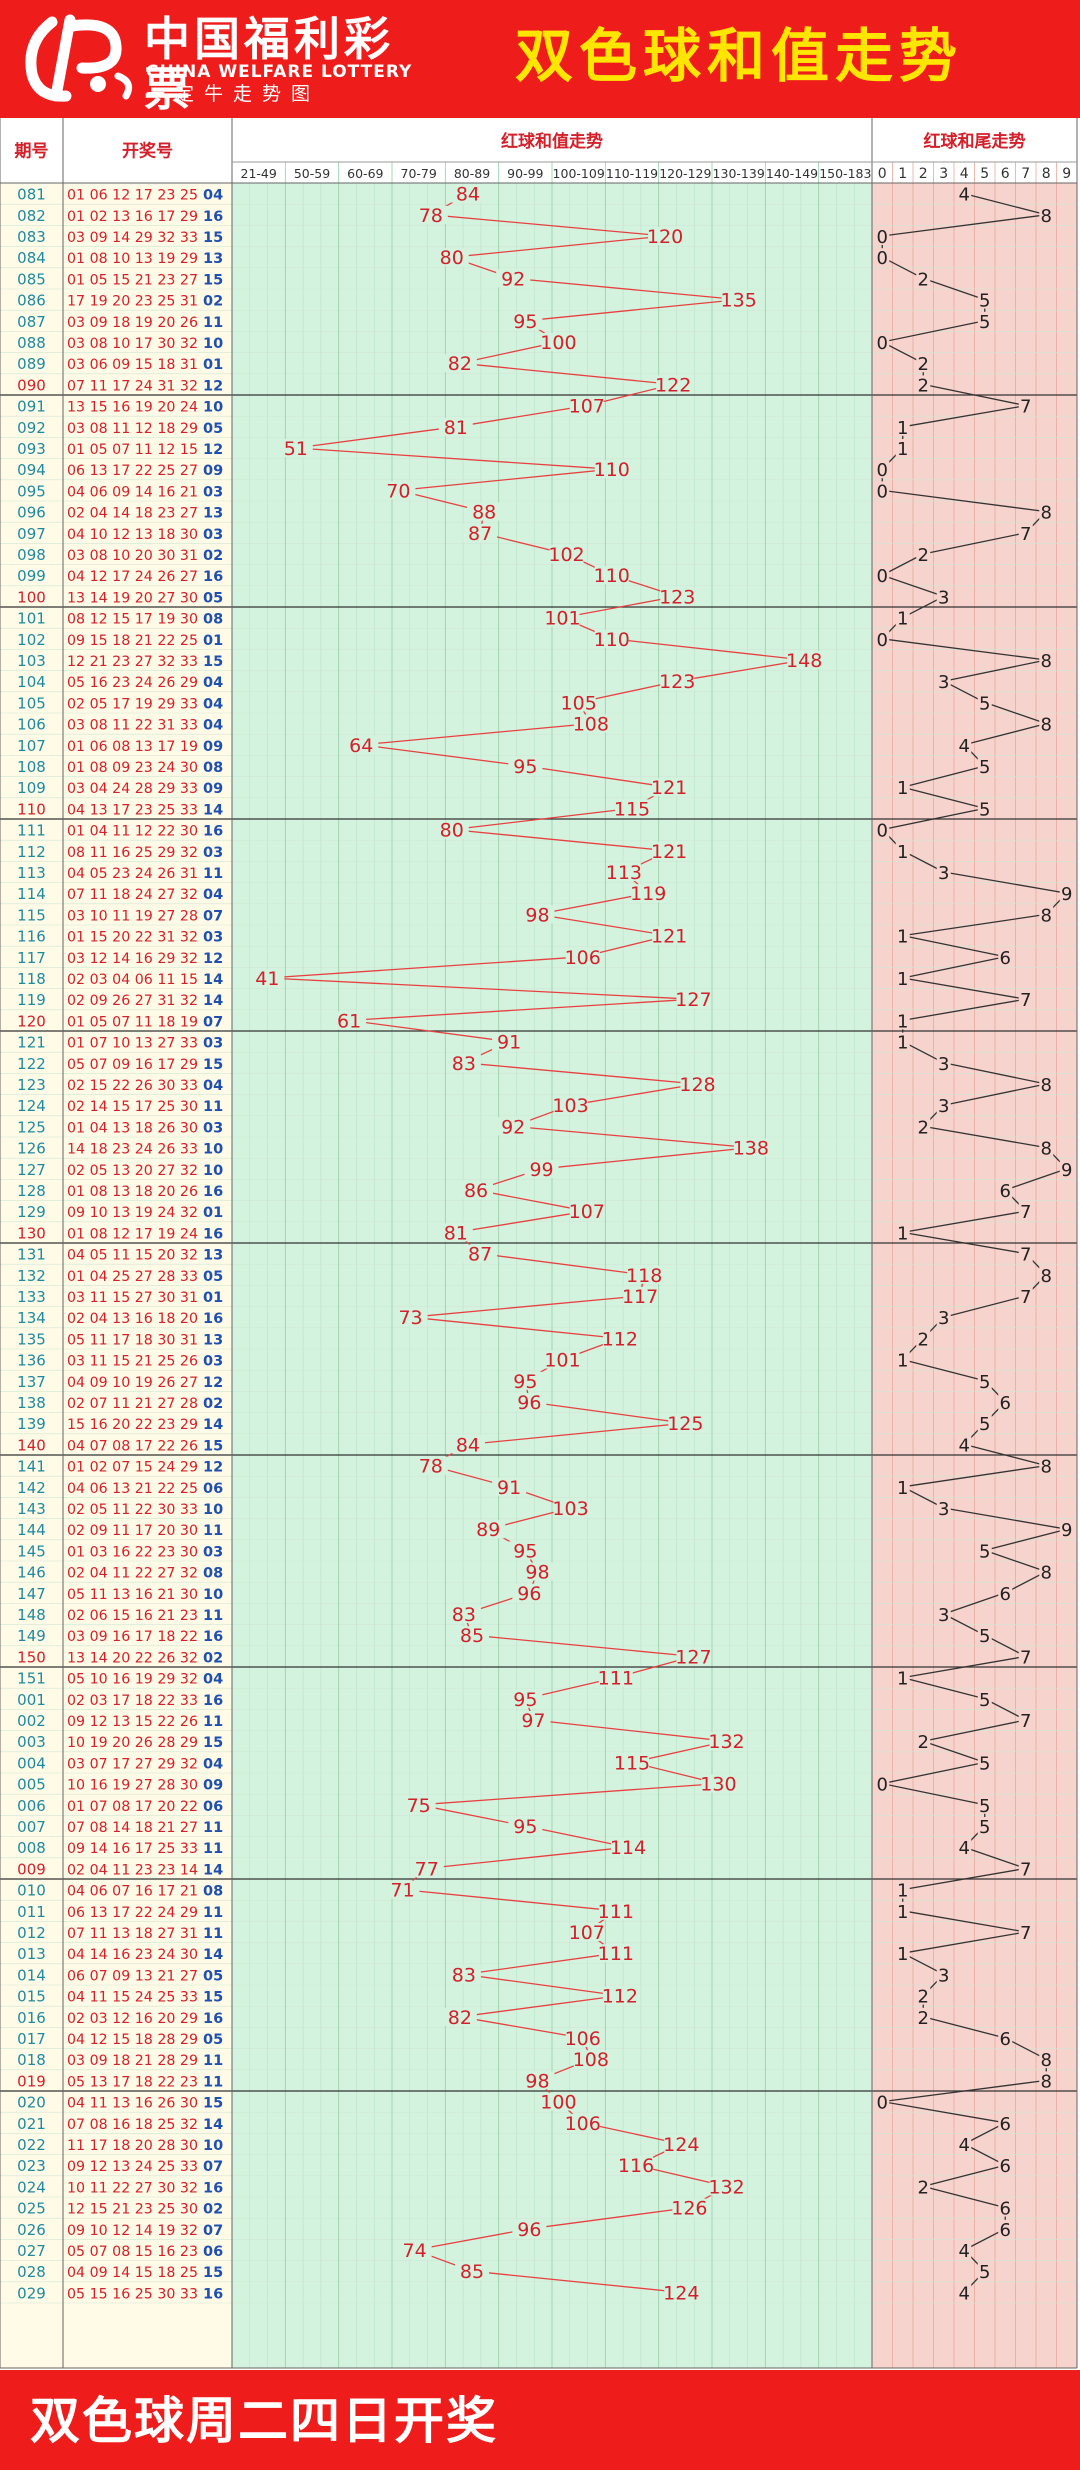  I want to click on sum-value: 124, so click(681, 2293).